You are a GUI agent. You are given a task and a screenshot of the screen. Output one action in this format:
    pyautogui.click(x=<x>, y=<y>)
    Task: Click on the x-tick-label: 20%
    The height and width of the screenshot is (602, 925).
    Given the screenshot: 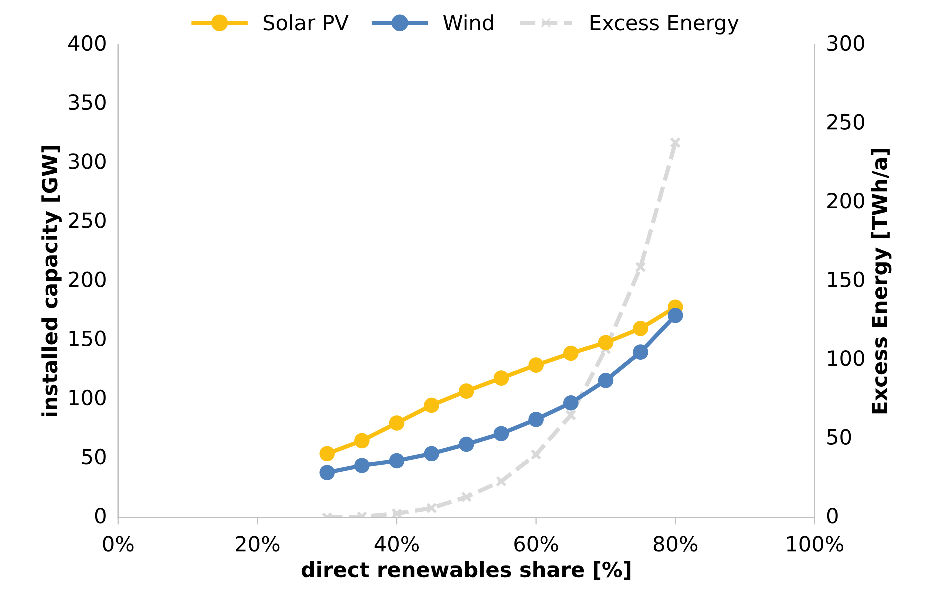 What is the action you would take?
    pyautogui.click(x=258, y=544)
    